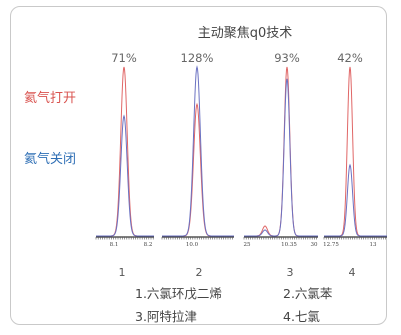 The height and width of the screenshot is (335, 401). Describe the element at coordinates (290, 272) in the screenshot. I see `panel-number: 3` at that location.